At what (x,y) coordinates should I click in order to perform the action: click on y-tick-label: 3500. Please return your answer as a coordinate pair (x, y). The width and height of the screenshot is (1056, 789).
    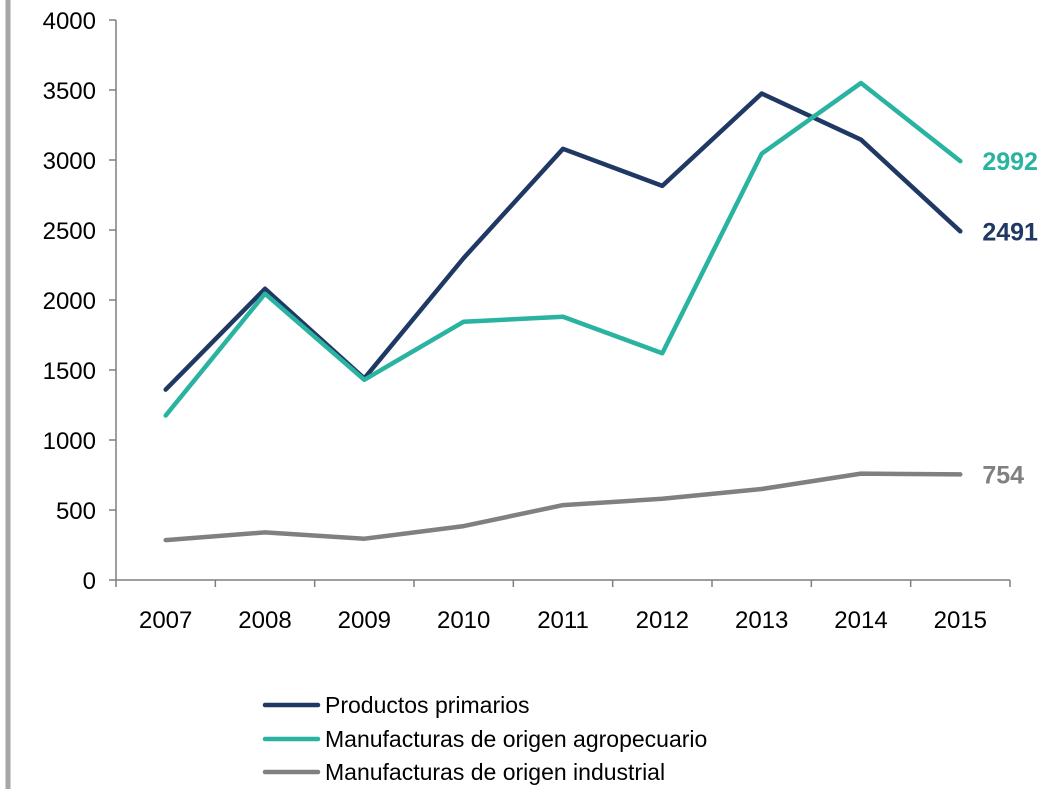
    Looking at the image, I should click on (69, 91).